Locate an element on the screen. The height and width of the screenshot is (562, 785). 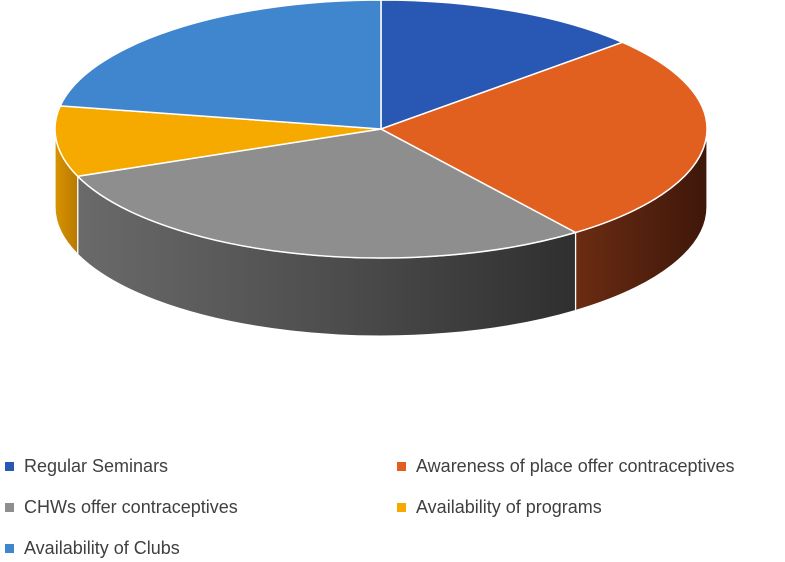
legend-swatch-programs is located at coordinates (401, 507).